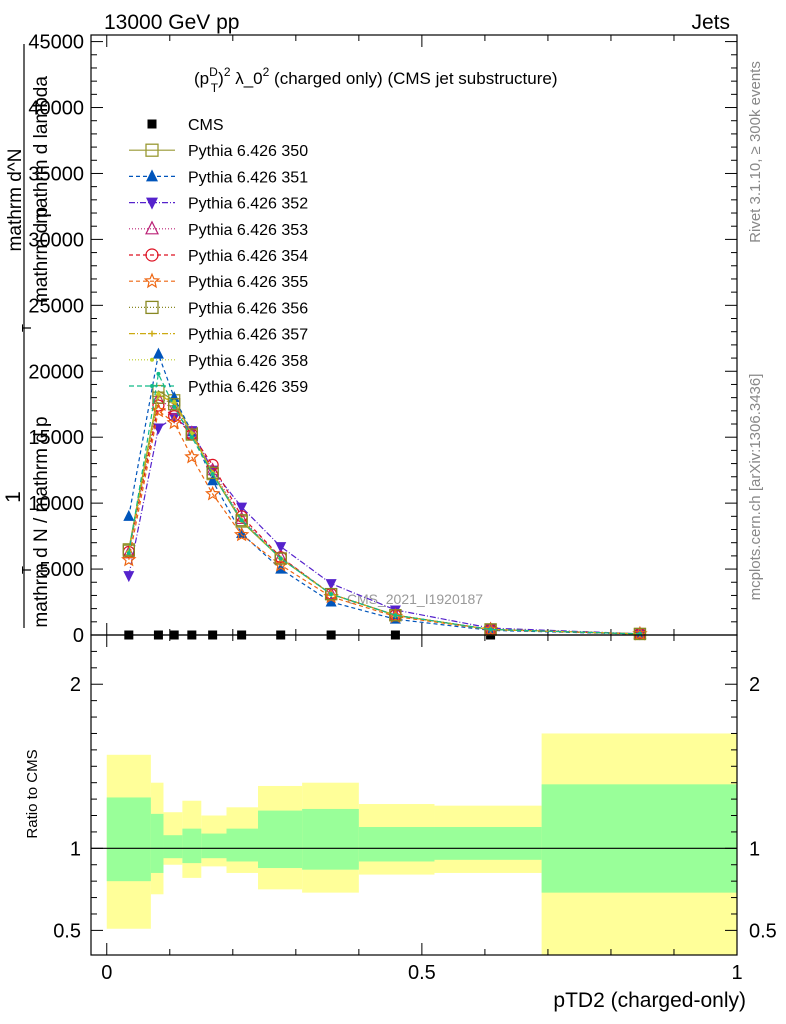 The width and height of the screenshot is (786, 1024). What do you see at coordinates (649, 1000) in the screenshot?
I see `x-axis-label: pTD2 (charged-only)` at bounding box center [649, 1000].